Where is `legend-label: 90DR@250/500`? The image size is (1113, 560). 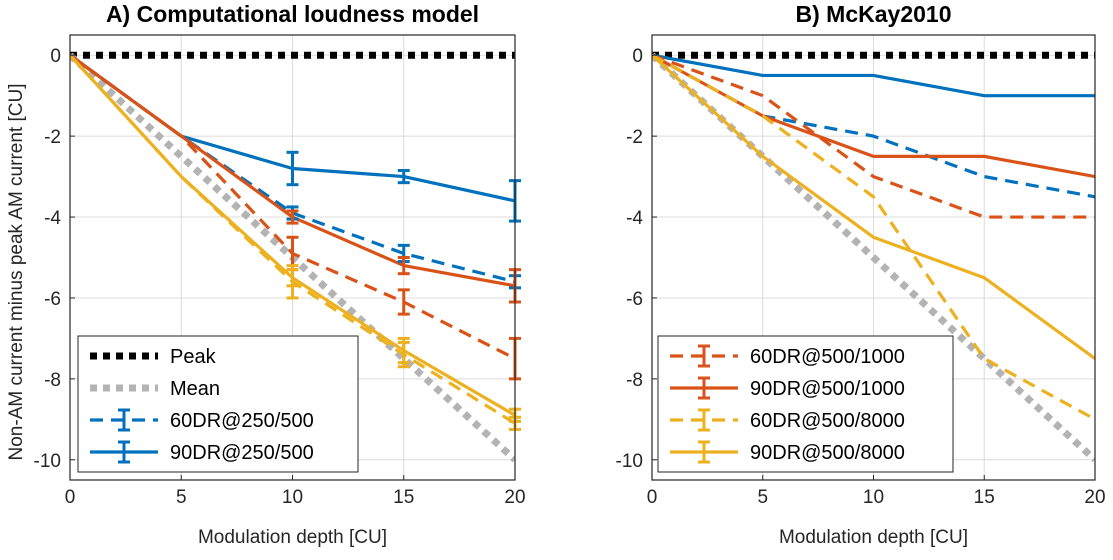 legend-label: 90DR@250/500 is located at coordinates (242, 453).